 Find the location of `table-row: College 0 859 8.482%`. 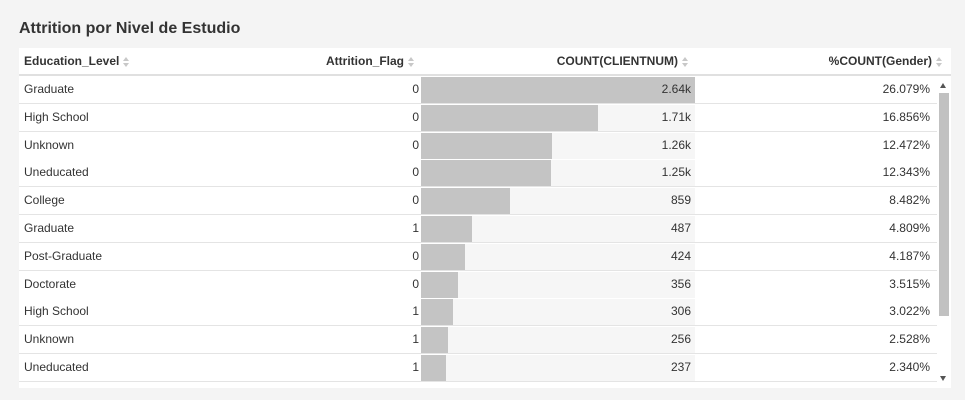

table-row: College 0 859 8.482% is located at coordinates (478, 201).